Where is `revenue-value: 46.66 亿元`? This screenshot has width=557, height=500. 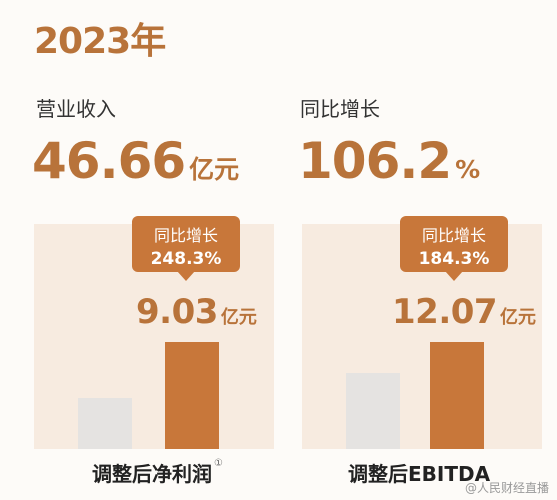
revenue-value: 46.66 亿元 is located at coordinates (135, 161).